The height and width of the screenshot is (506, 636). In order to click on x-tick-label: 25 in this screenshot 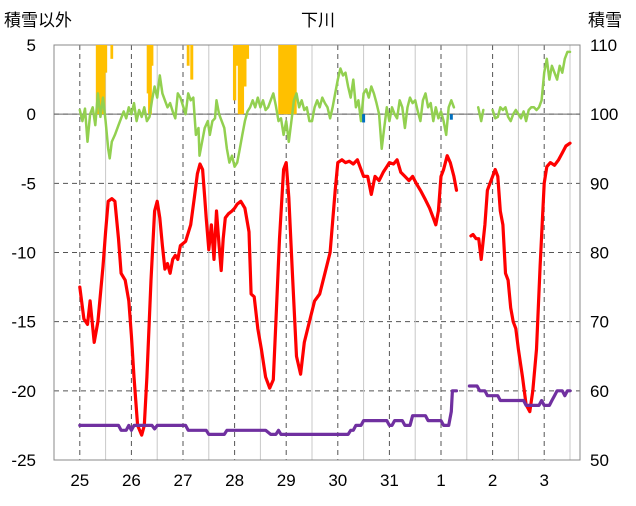, I will do `click(79, 480)`.